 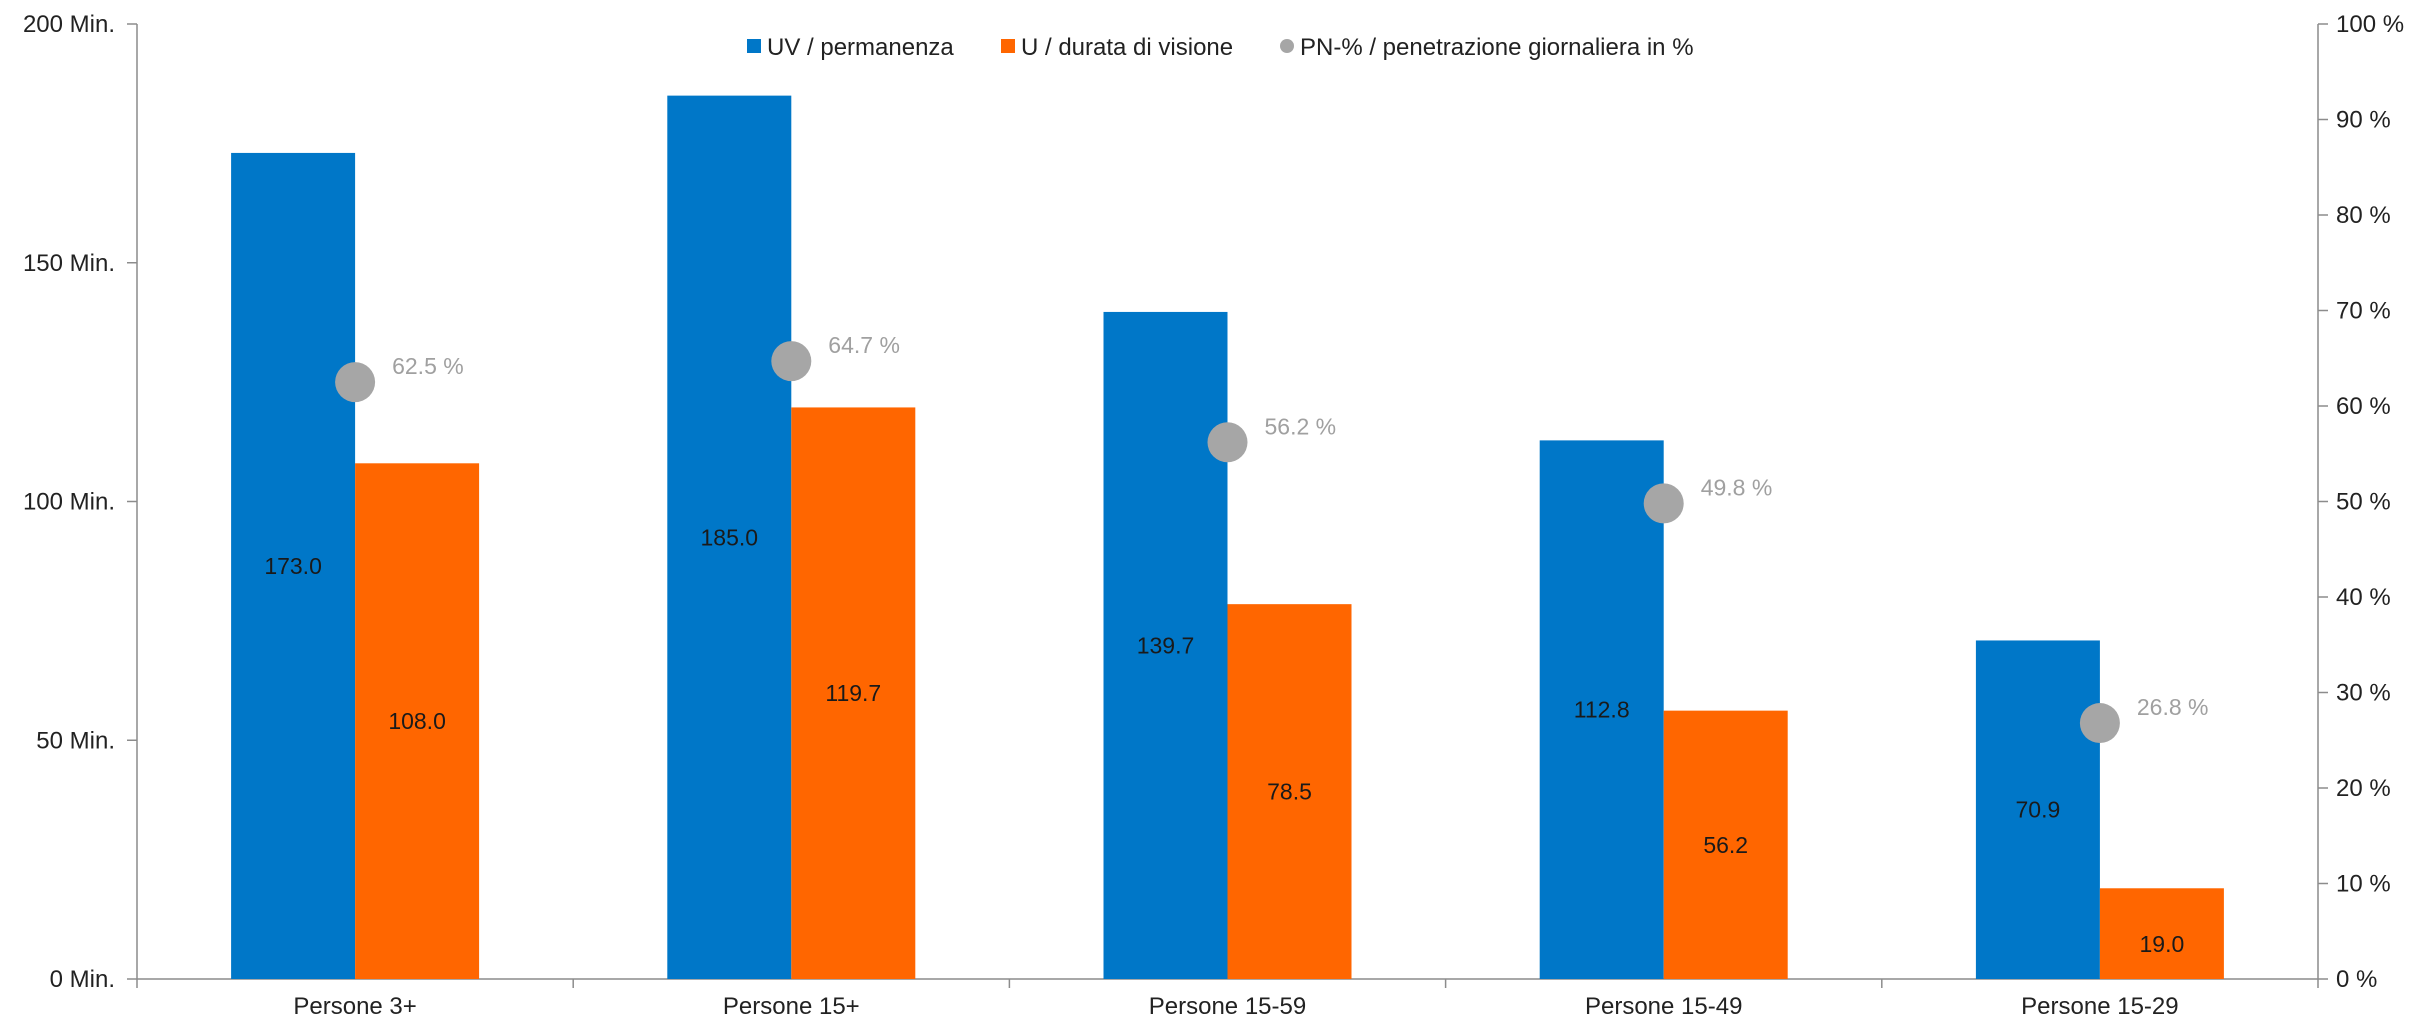 What do you see at coordinates (2162, 944) in the screenshot?
I see `data-label-u: 19.0` at bounding box center [2162, 944].